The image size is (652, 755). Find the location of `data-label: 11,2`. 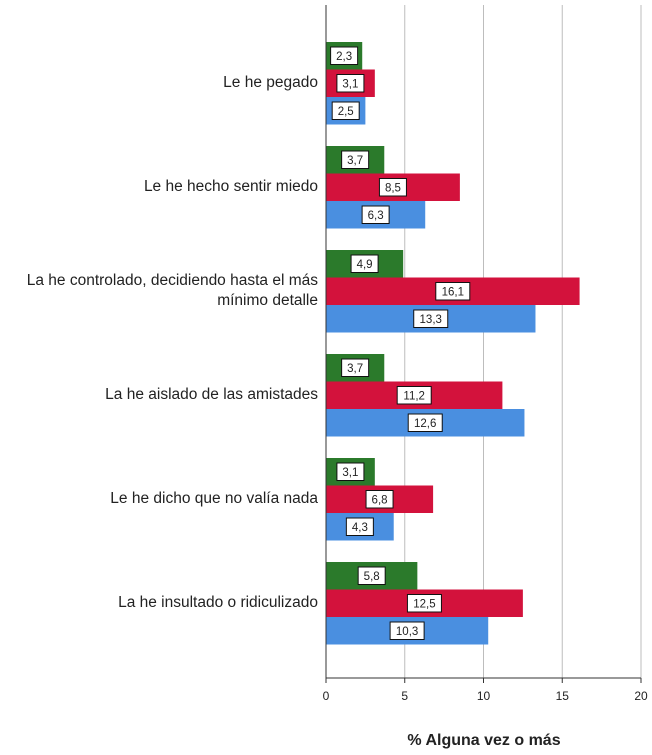

data-label: 11,2 is located at coordinates (414, 396).